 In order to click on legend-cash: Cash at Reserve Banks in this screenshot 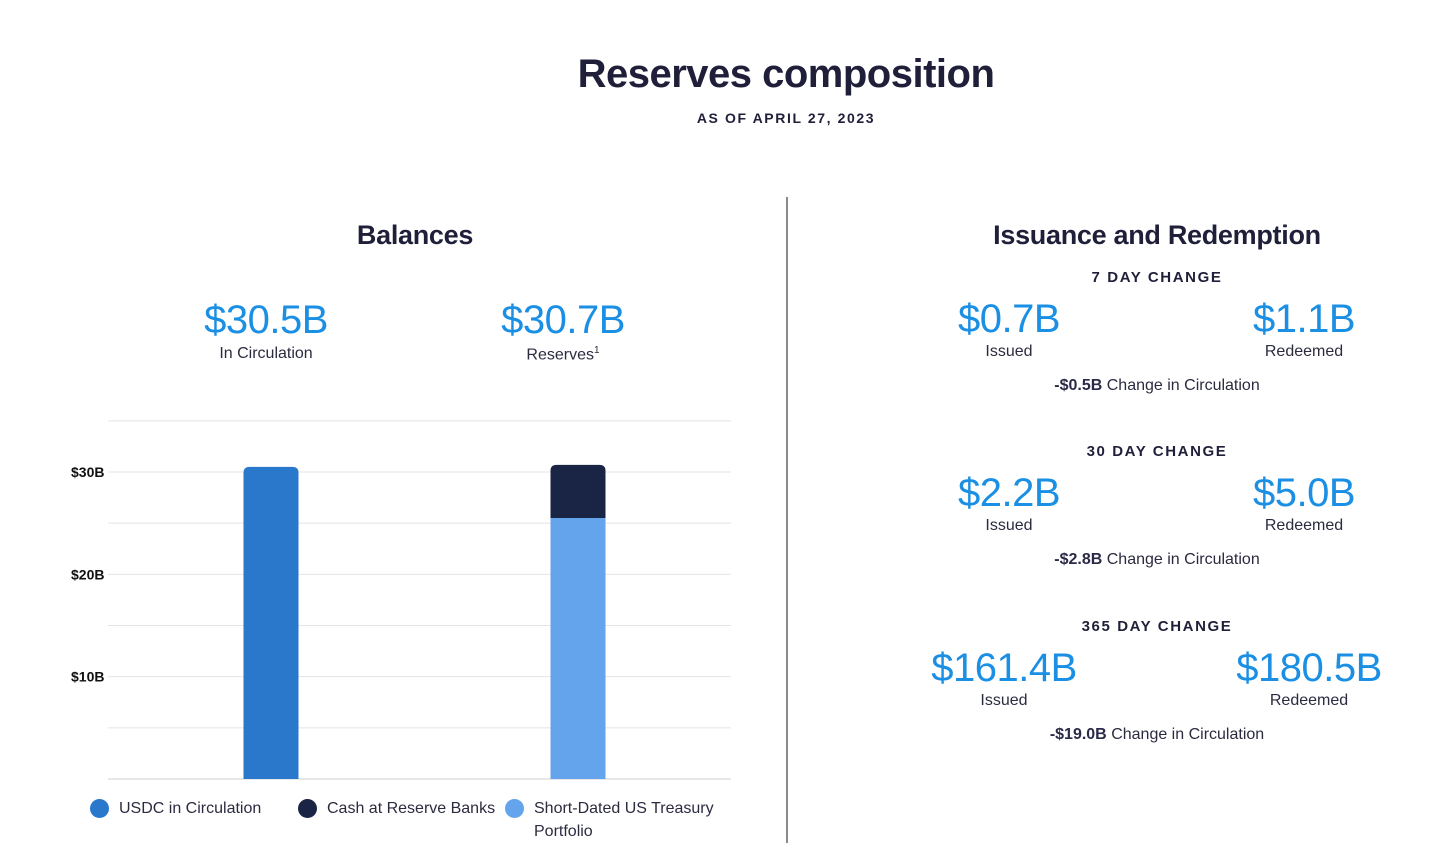, I will do `click(396, 808)`.